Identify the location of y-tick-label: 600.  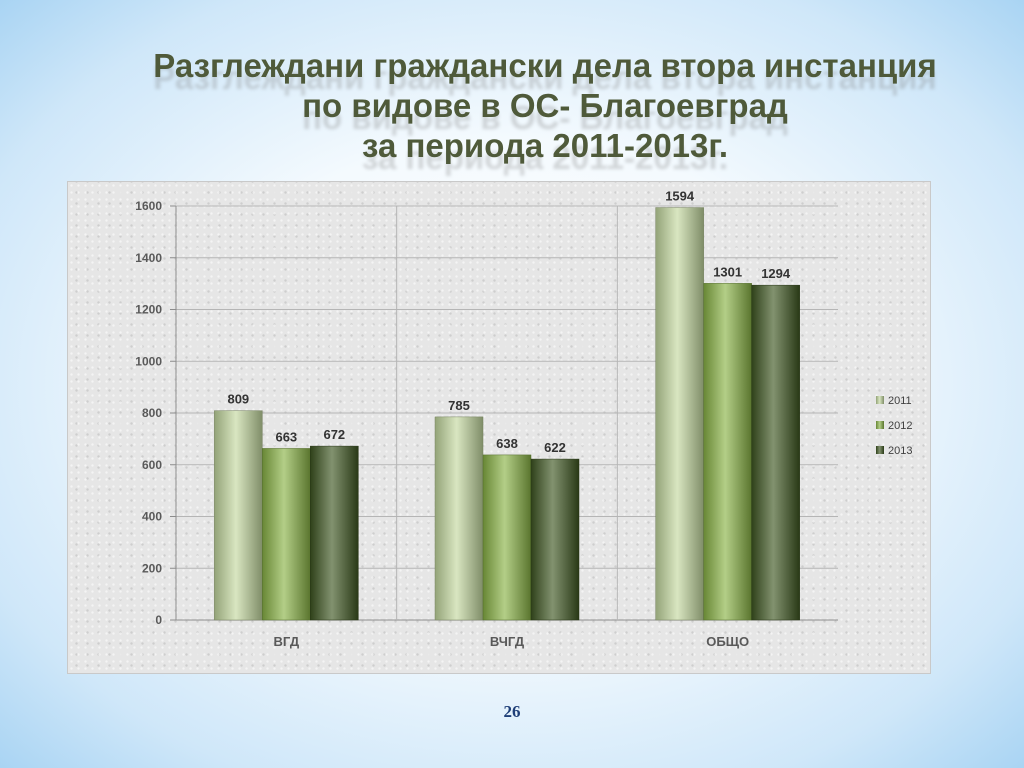
(152, 465).